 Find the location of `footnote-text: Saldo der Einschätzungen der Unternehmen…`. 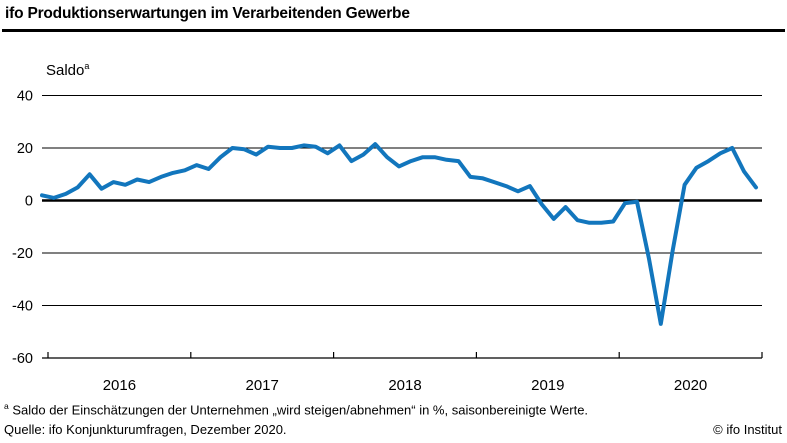

footnote-text: Saldo der Einschätzungen der Unternehmen… is located at coordinates (298, 410).